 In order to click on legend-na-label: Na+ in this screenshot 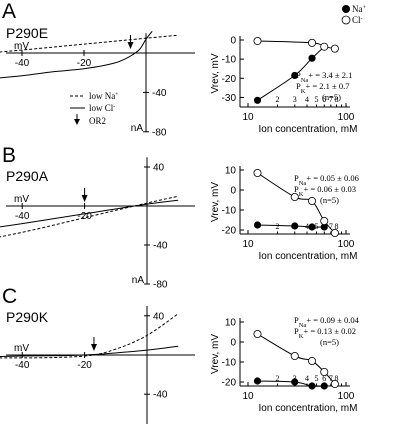, I will do `click(359, 9)`.